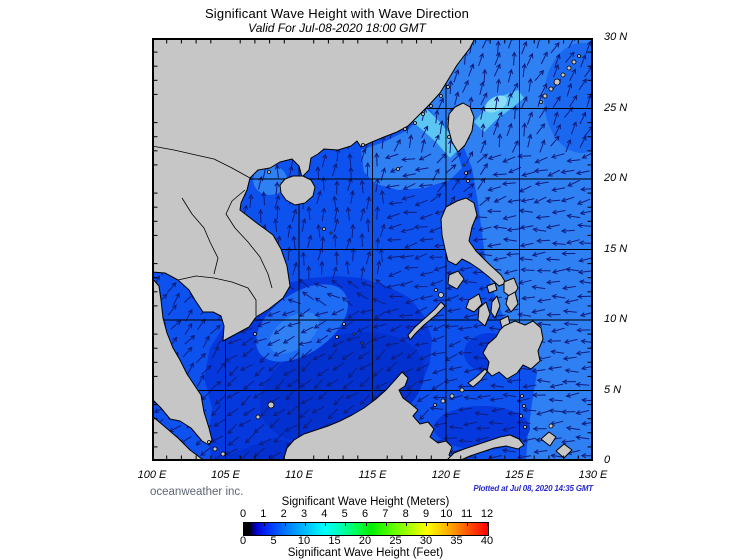 The image size is (755, 560). I want to click on land-sumatra, so click(179, 438).